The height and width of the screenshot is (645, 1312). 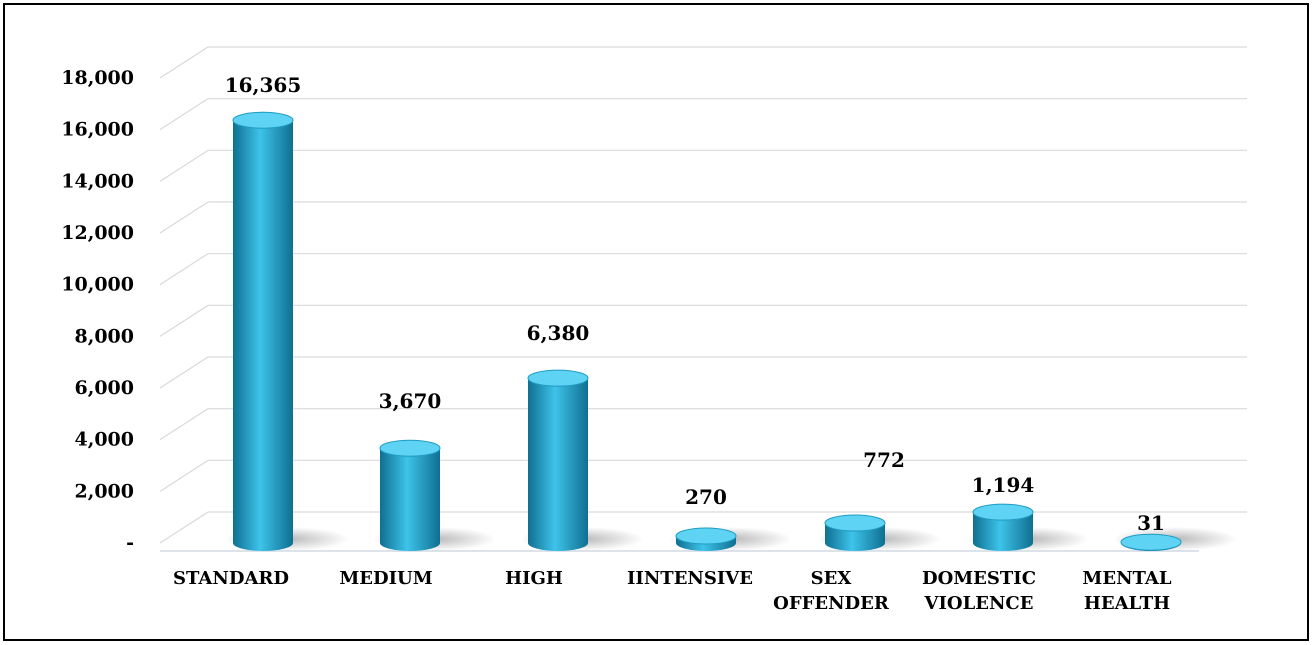 What do you see at coordinates (105, 336) in the screenshot?
I see `y-tick-label: 8,000` at bounding box center [105, 336].